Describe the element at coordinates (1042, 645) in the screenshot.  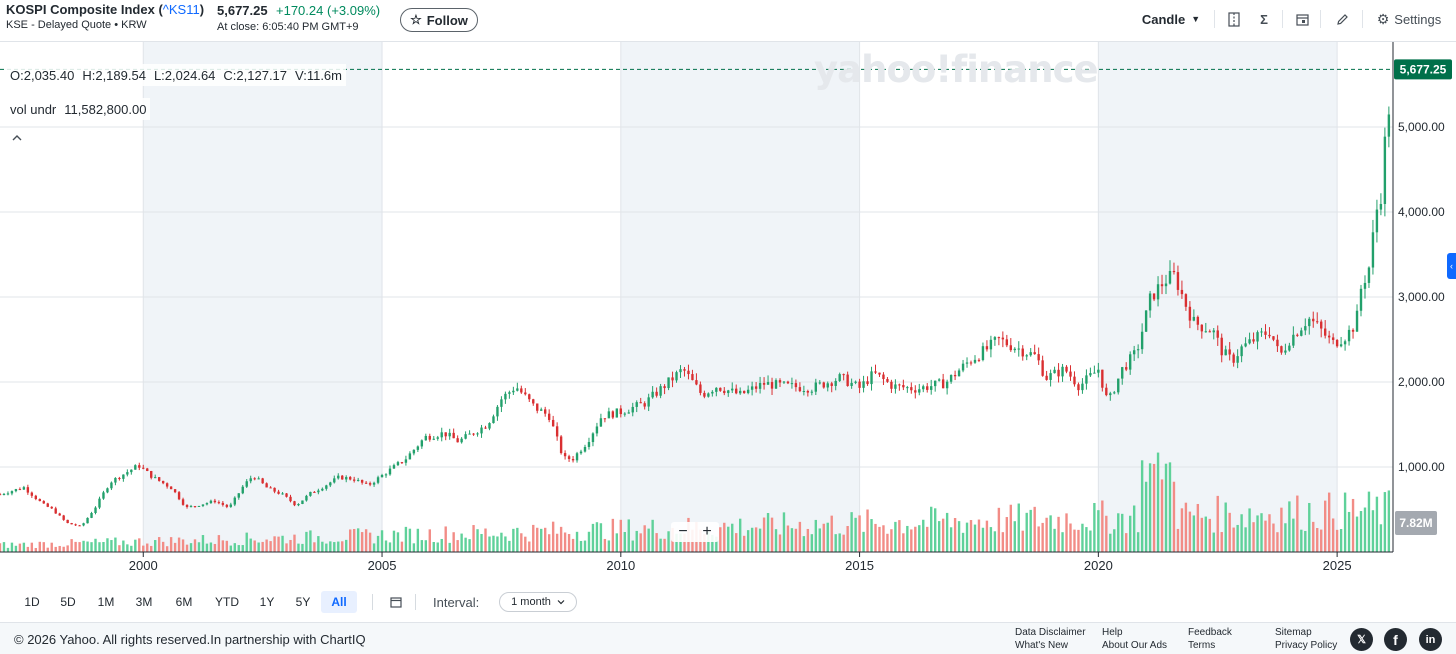
I see `footer-link-whats-new: What's New` at that location.